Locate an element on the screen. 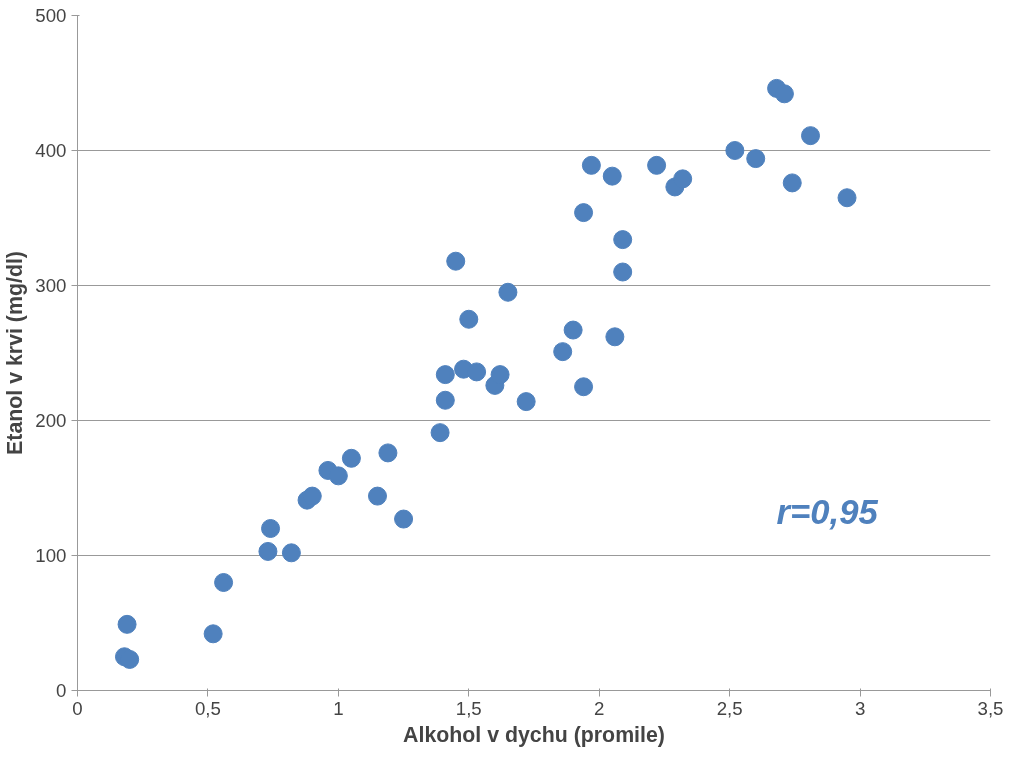  y-tick-label: 200 is located at coordinates (51, 420).